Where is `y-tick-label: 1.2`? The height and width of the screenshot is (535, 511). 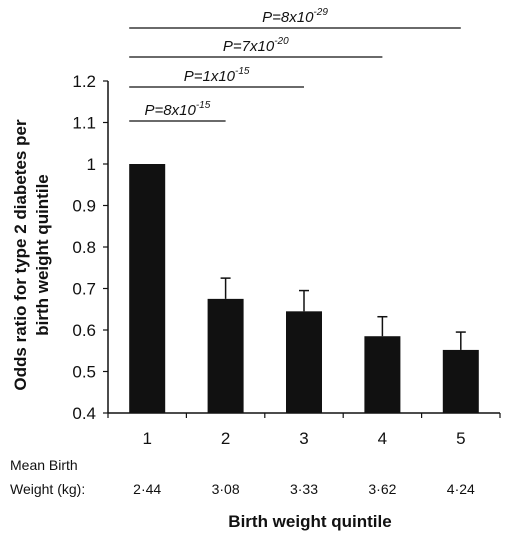
y-tick-label: 1.2 is located at coordinates (84, 81).